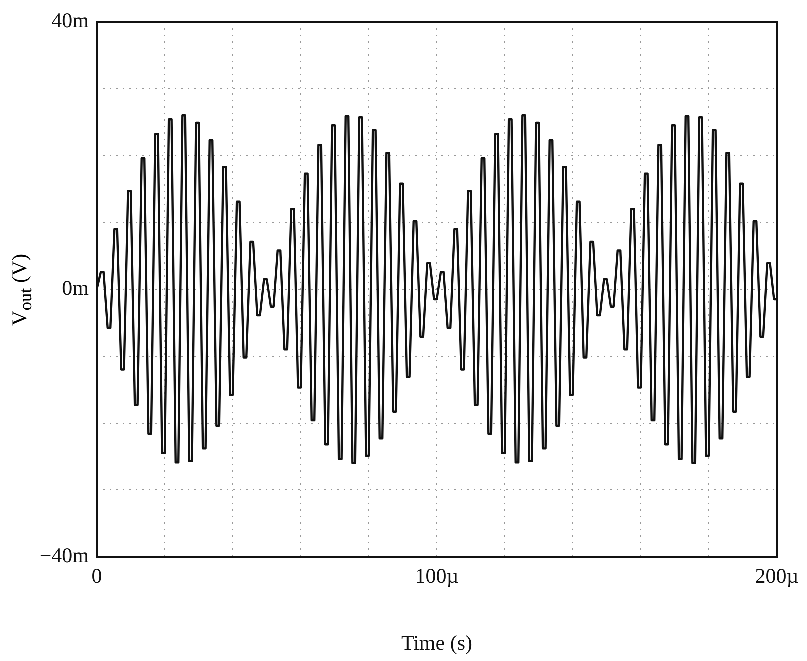  What do you see at coordinates (75, 288) in the screenshot?
I see `y-tick-label: 0m` at bounding box center [75, 288].